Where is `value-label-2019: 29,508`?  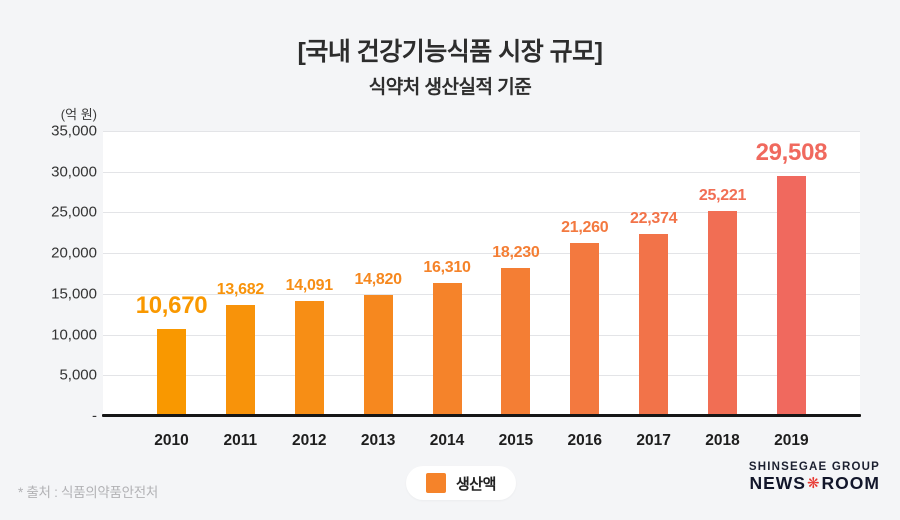
value-label-2019: 29,508 is located at coordinates (791, 152).